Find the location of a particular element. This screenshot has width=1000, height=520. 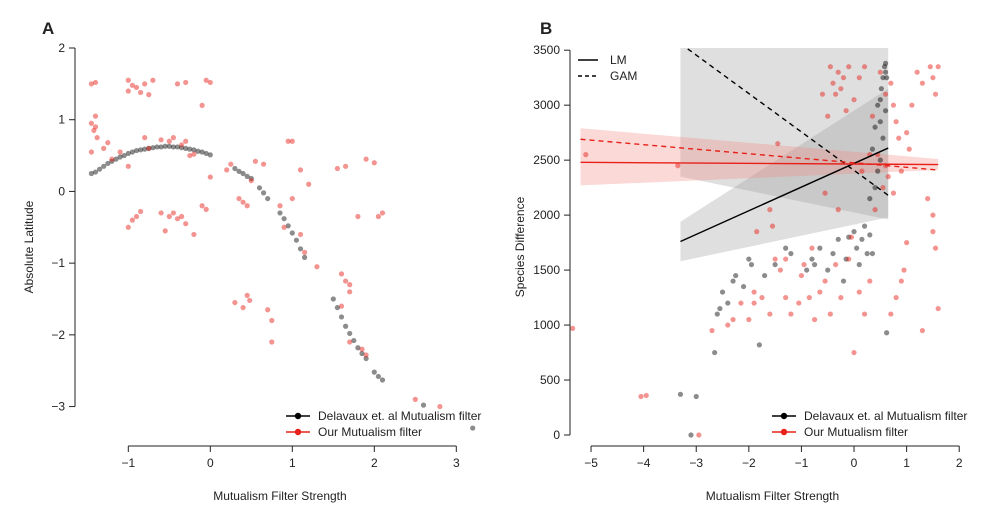

x-axis: −1 0 1 2 3 is located at coordinates (290, 457).